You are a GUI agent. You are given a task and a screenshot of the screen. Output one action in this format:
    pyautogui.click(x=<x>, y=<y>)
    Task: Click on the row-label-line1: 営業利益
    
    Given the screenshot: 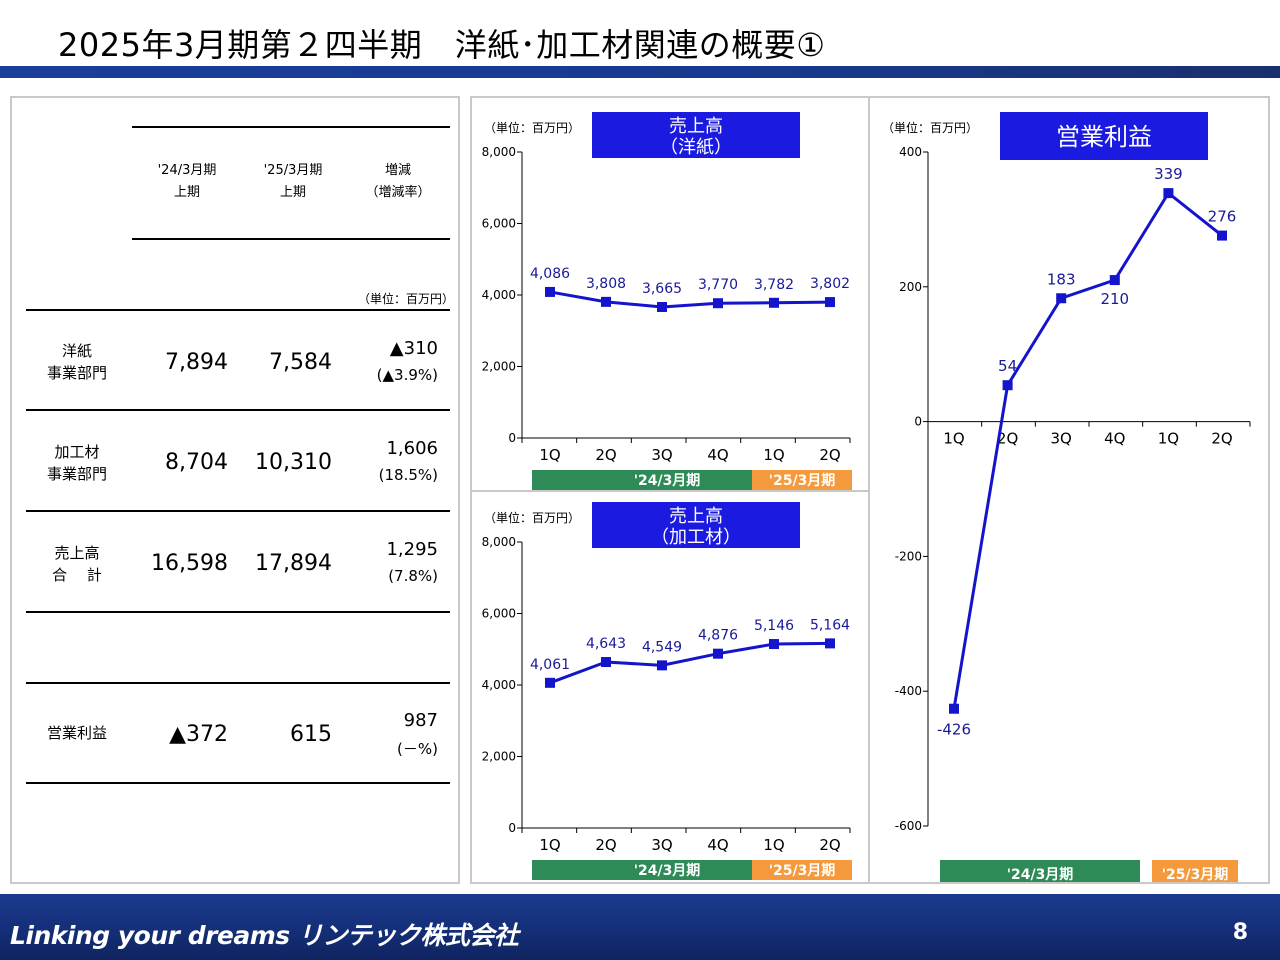 What is the action you would take?
    pyautogui.click(x=76, y=733)
    